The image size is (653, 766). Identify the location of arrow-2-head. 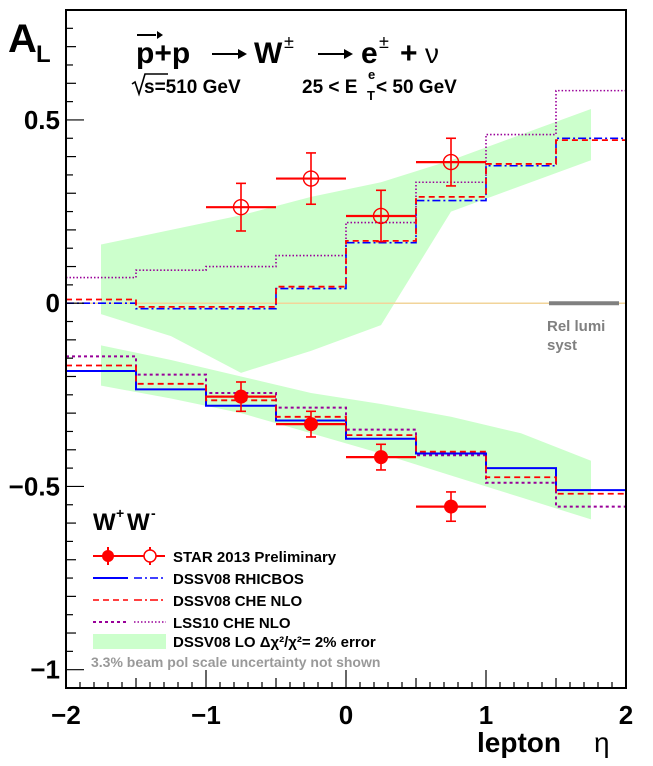
(348, 54).